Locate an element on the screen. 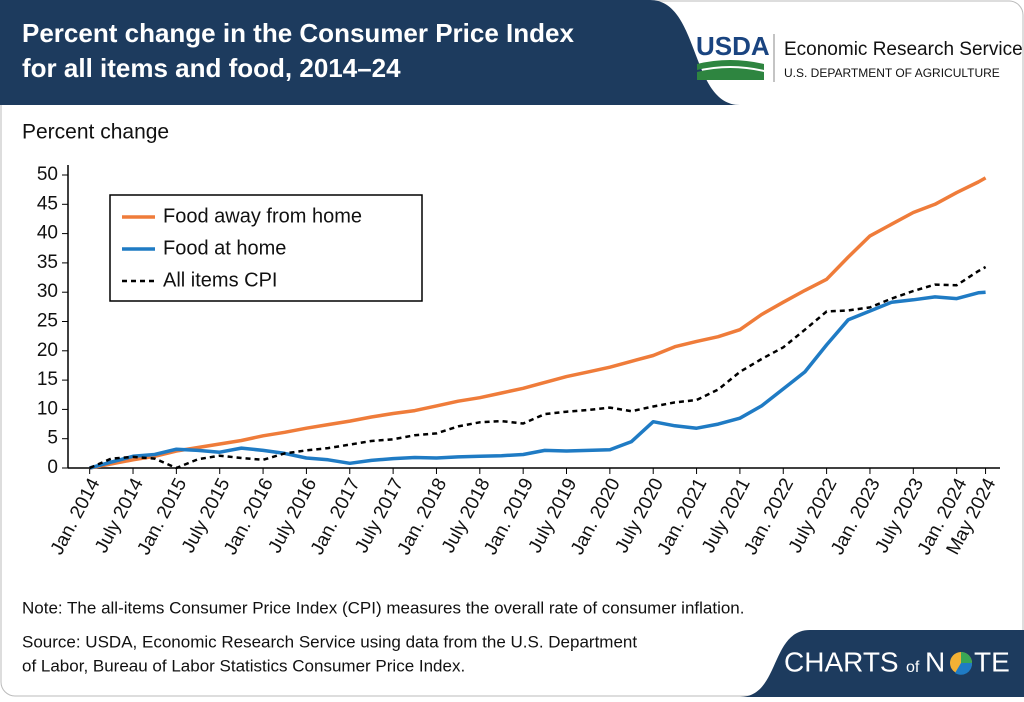 The height and width of the screenshot is (702, 1024). y-tick-label: 35 is located at coordinates (47, 262).